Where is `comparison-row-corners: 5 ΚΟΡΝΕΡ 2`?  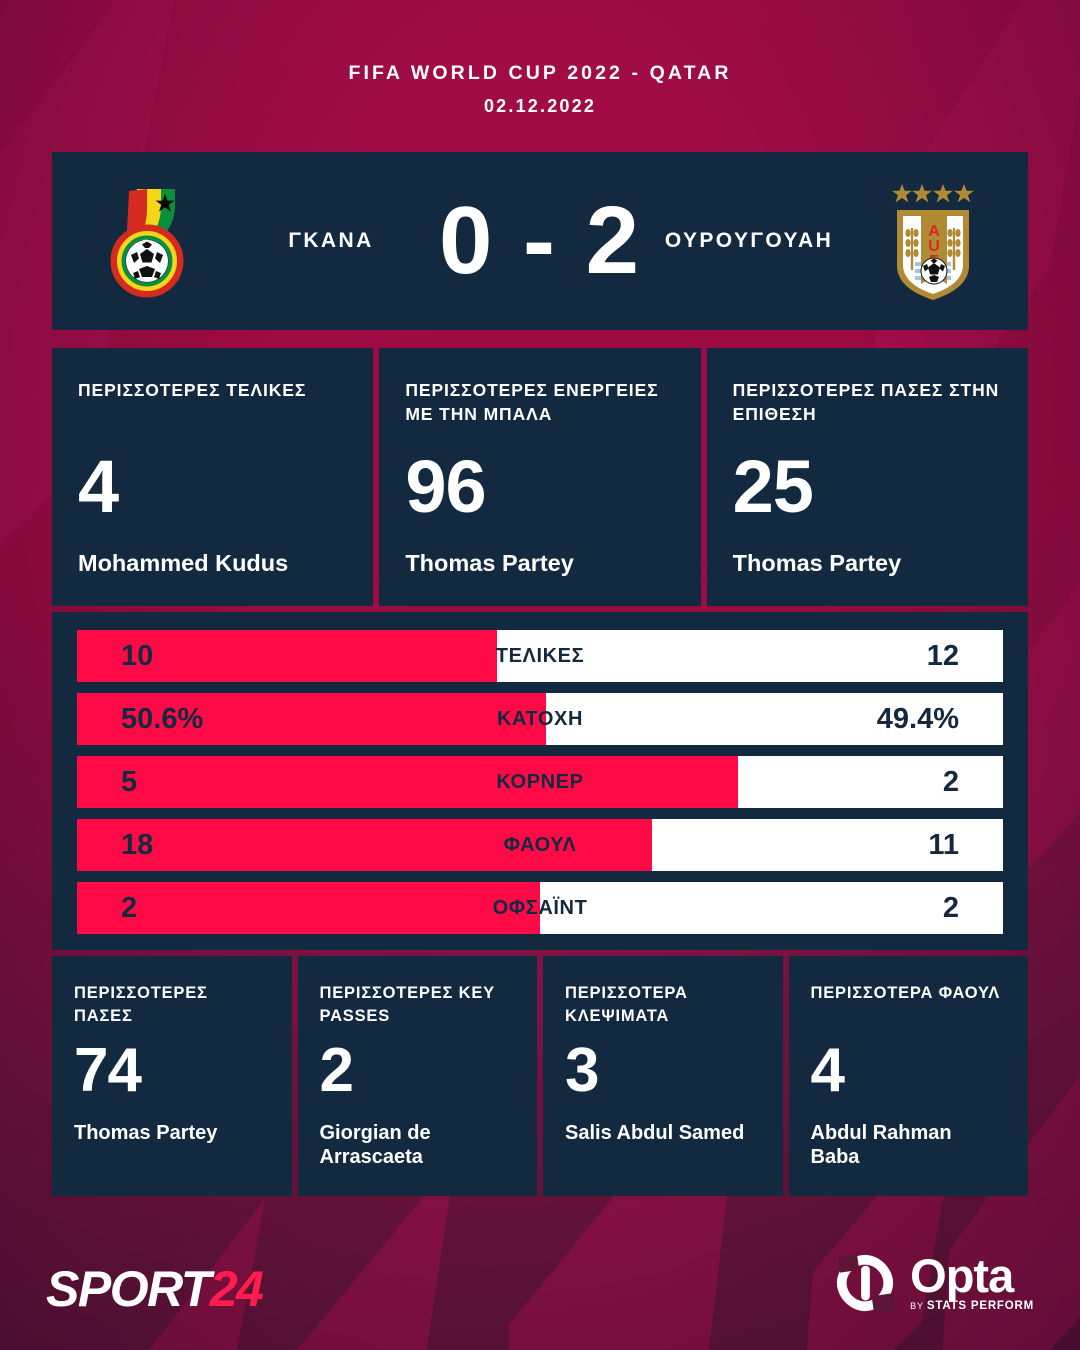 comparison-row-corners: 5 ΚΟΡΝΕΡ 2 is located at coordinates (540, 782).